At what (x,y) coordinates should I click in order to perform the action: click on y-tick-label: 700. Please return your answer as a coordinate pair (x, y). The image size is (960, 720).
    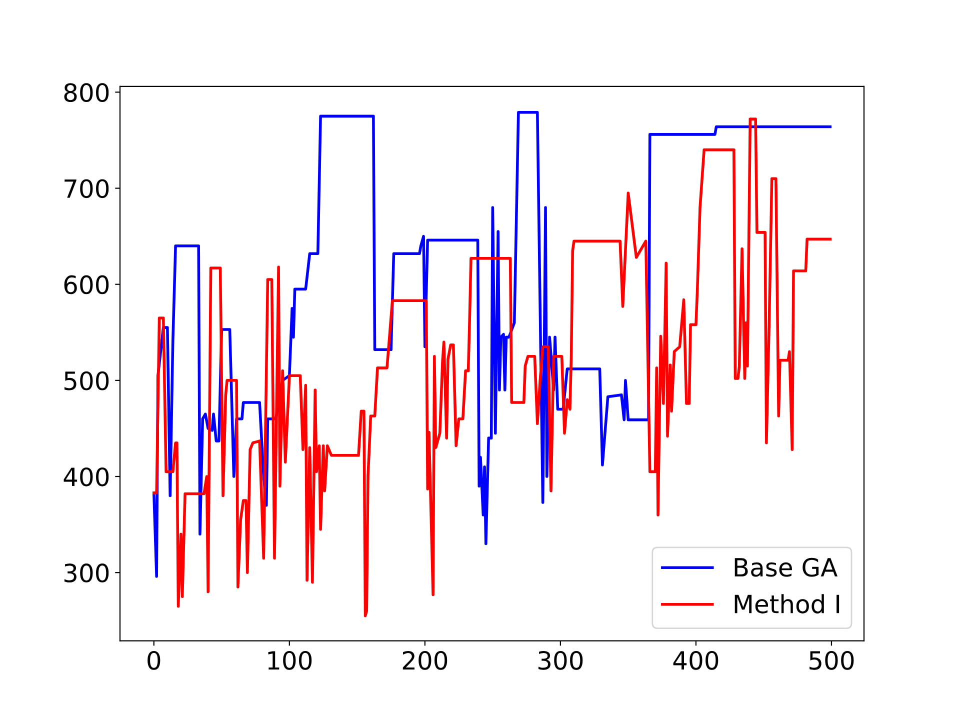
    Looking at the image, I should click on (86, 188).